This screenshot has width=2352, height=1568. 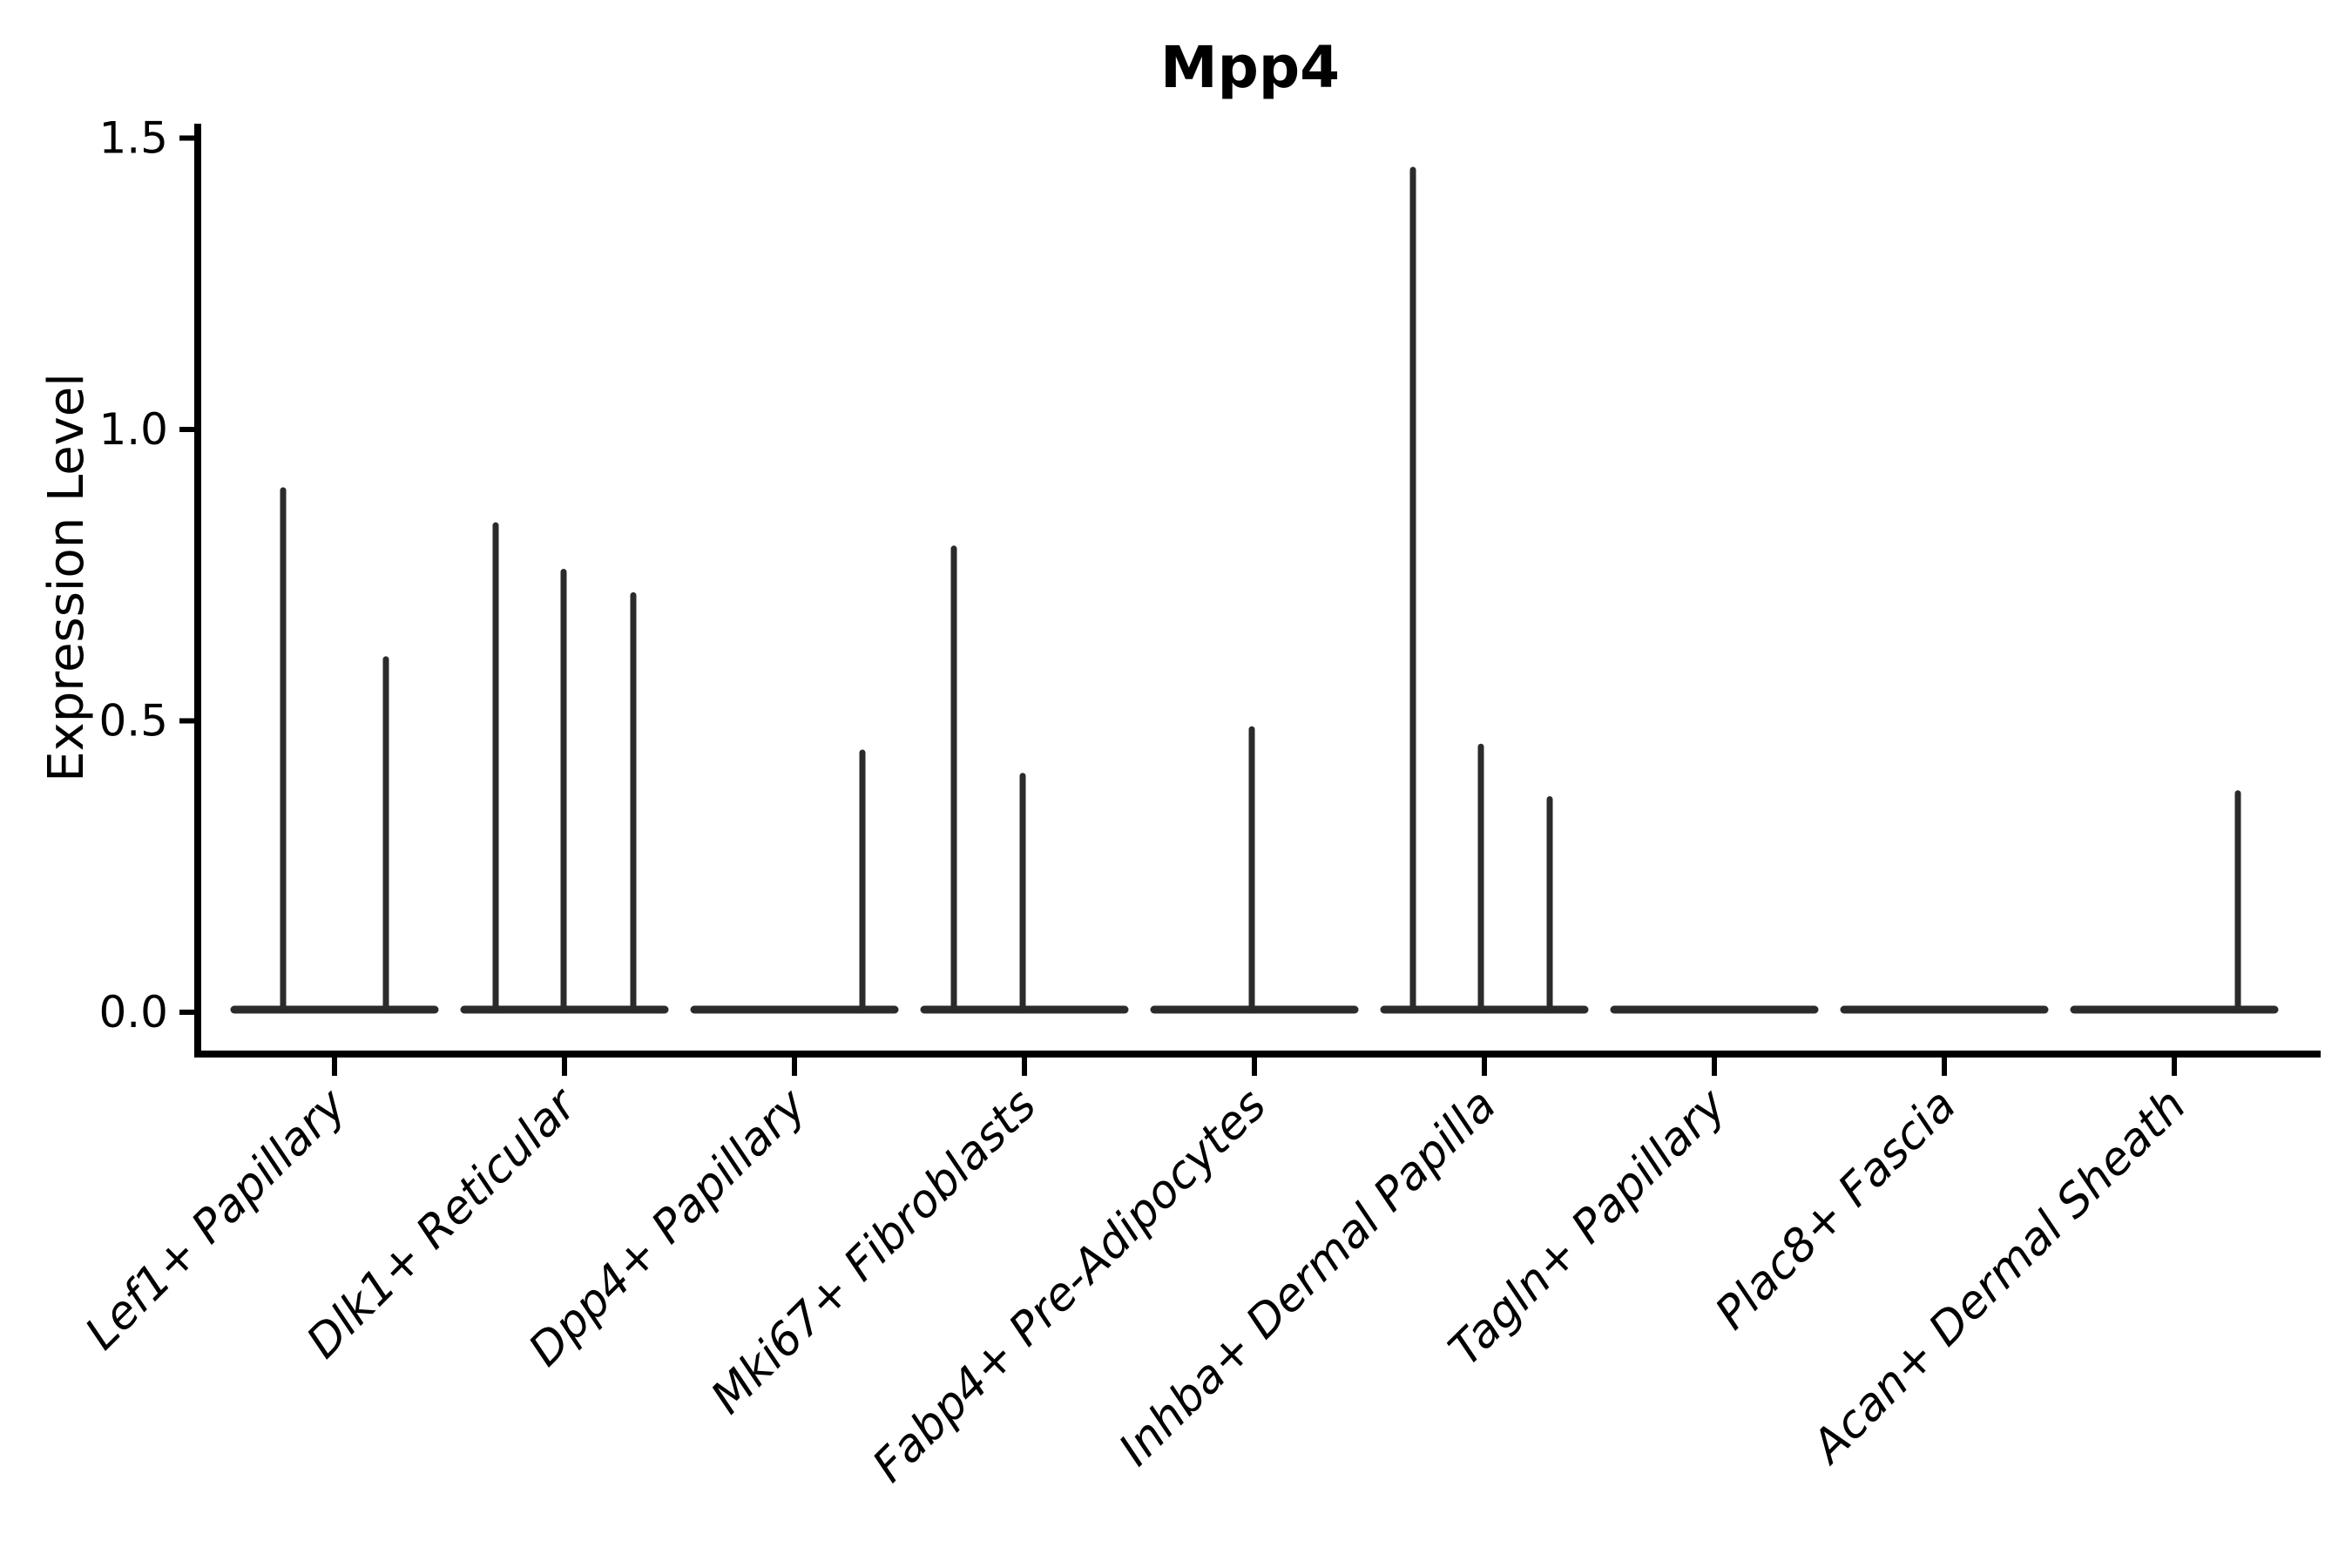 What do you see at coordinates (1250, 67) in the screenshot?
I see `chart-title: Mpp4` at bounding box center [1250, 67].